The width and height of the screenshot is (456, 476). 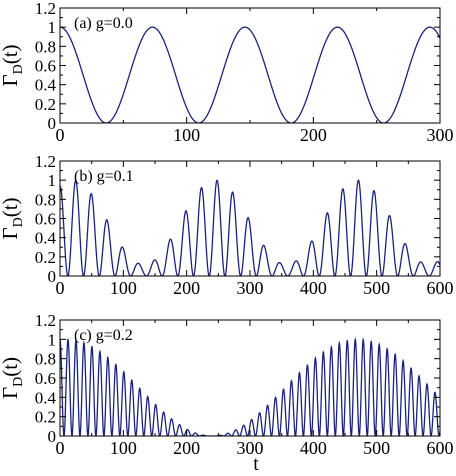 What do you see at coordinates (103, 335) in the screenshot?
I see `panel-label: (c) g=0.2` at bounding box center [103, 335].